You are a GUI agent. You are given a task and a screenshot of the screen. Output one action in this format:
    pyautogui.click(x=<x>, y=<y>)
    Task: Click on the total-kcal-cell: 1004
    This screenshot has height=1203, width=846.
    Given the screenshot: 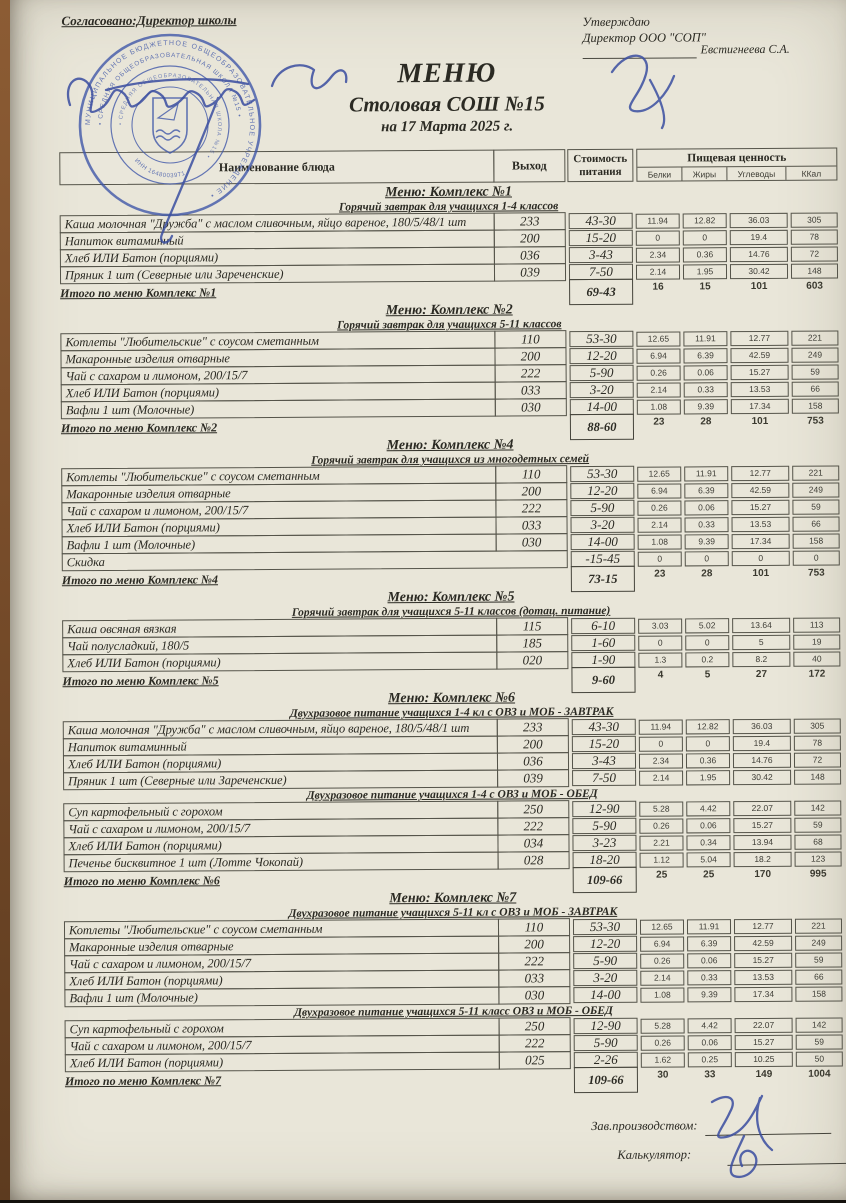 What is the action you would take?
    pyautogui.click(x=819, y=1074)
    